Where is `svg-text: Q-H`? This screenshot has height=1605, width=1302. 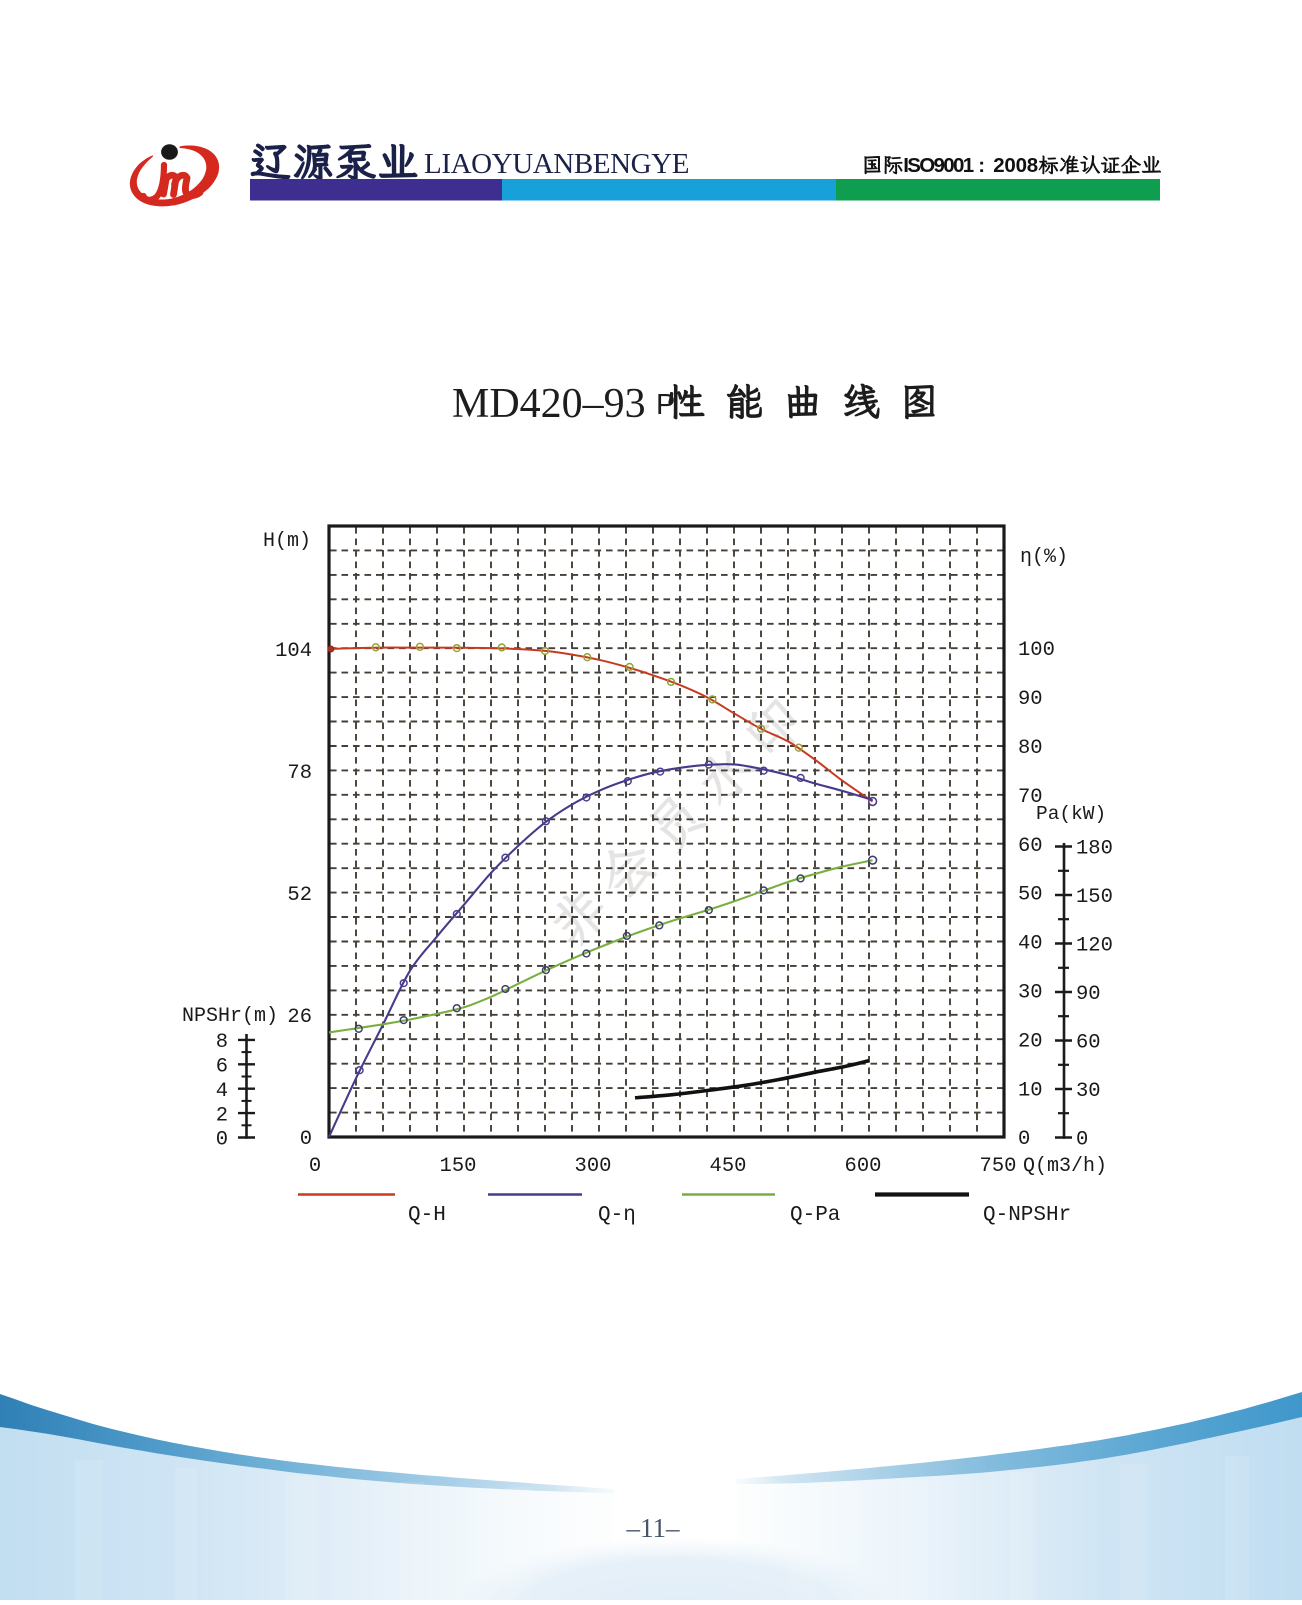
svg-text: Q-H is located at coordinates (427, 1215).